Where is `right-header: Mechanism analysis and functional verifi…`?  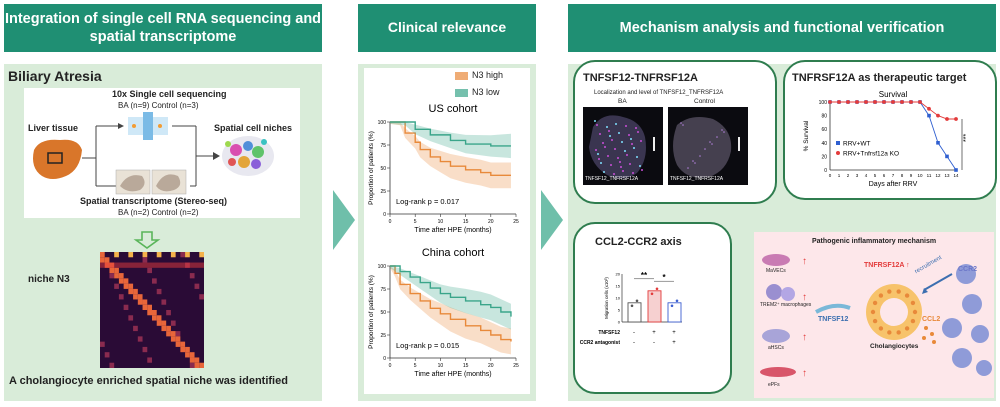
right-header: Mechanism analysis and functional verifi… is located at coordinates (782, 28).